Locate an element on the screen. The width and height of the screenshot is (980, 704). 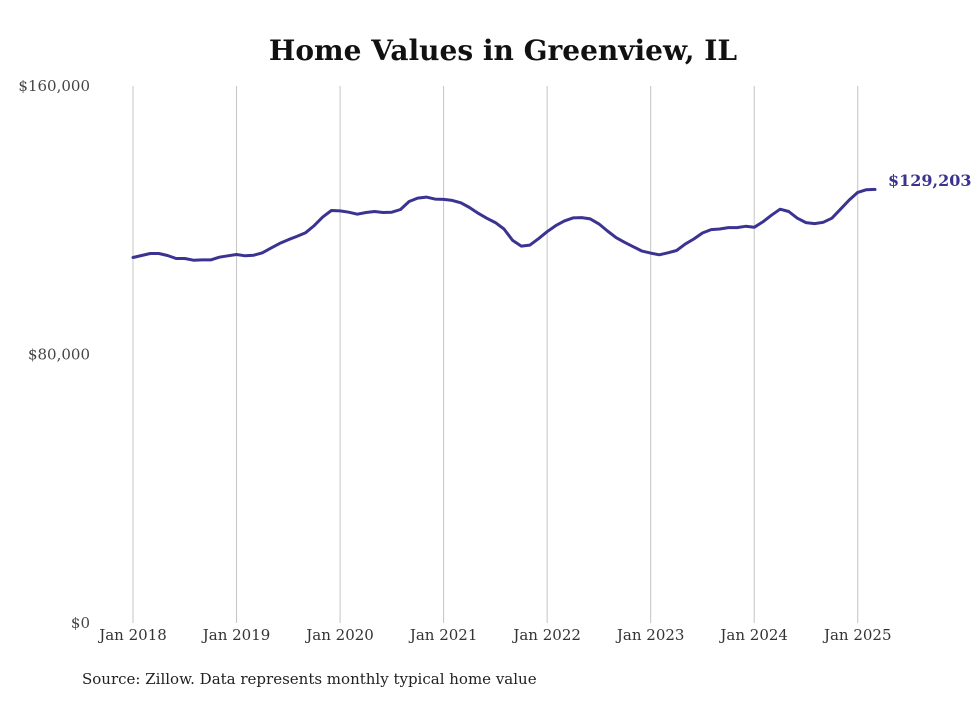
series is located at coordinates (504, 224).